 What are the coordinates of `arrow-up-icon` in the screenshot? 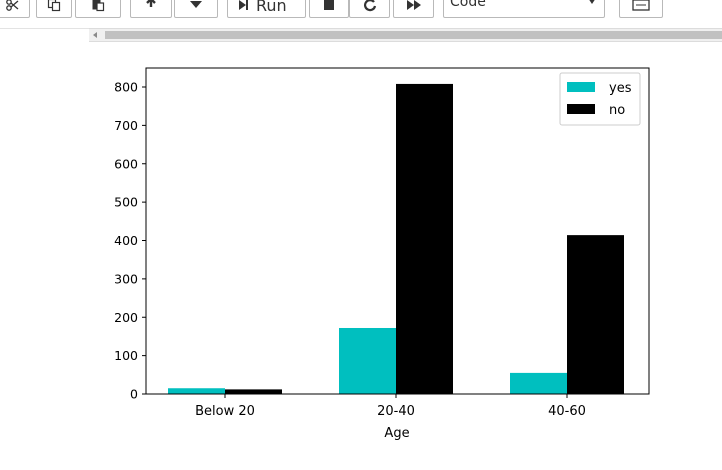 It's located at (151, 3).